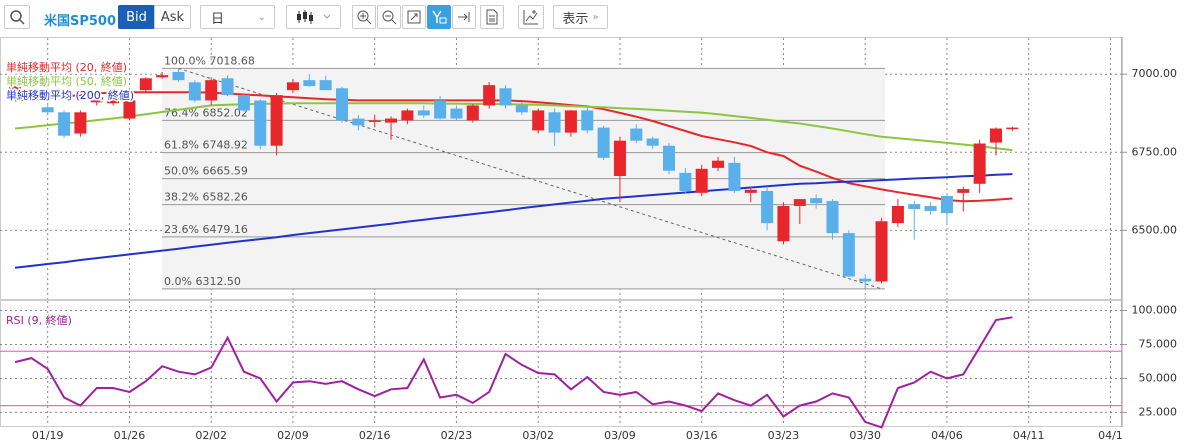 This screenshot has width=1200, height=443. What do you see at coordinates (620, 435) in the screenshot?
I see `x-tick-label: 03/09` at bounding box center [620, 435].